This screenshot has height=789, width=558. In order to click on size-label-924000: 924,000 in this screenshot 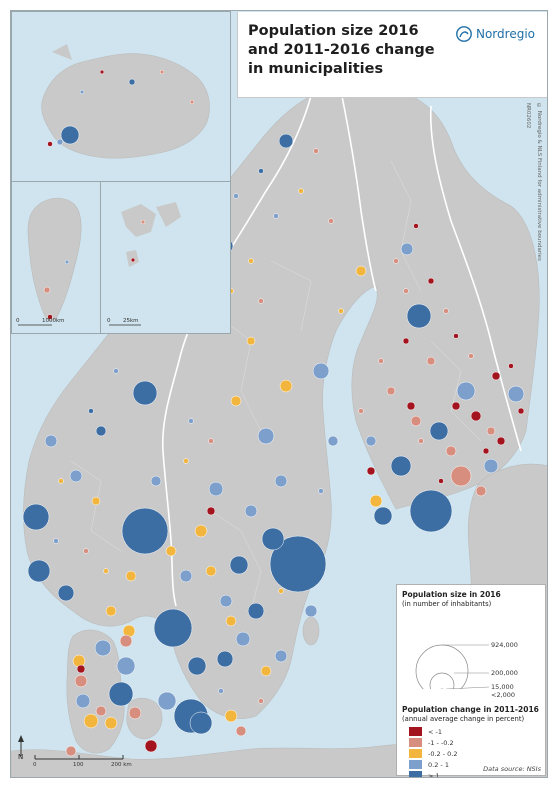, I will do `click(504, 645)`.